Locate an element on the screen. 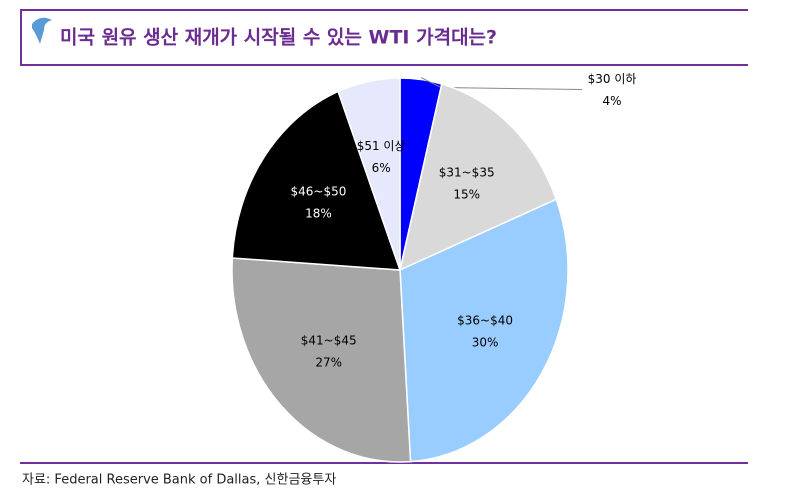  slice-value: 6% is located at coordinates (381, 167).